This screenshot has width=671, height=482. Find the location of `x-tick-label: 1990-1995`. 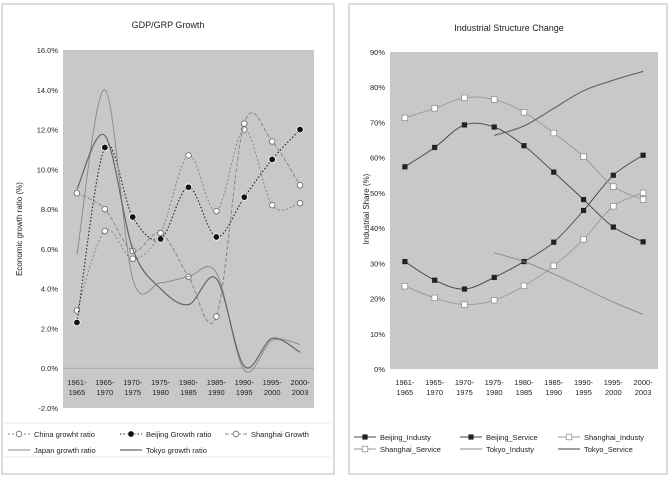

x-tick-label: 1990-1995 is located at coordinates (245, 387).